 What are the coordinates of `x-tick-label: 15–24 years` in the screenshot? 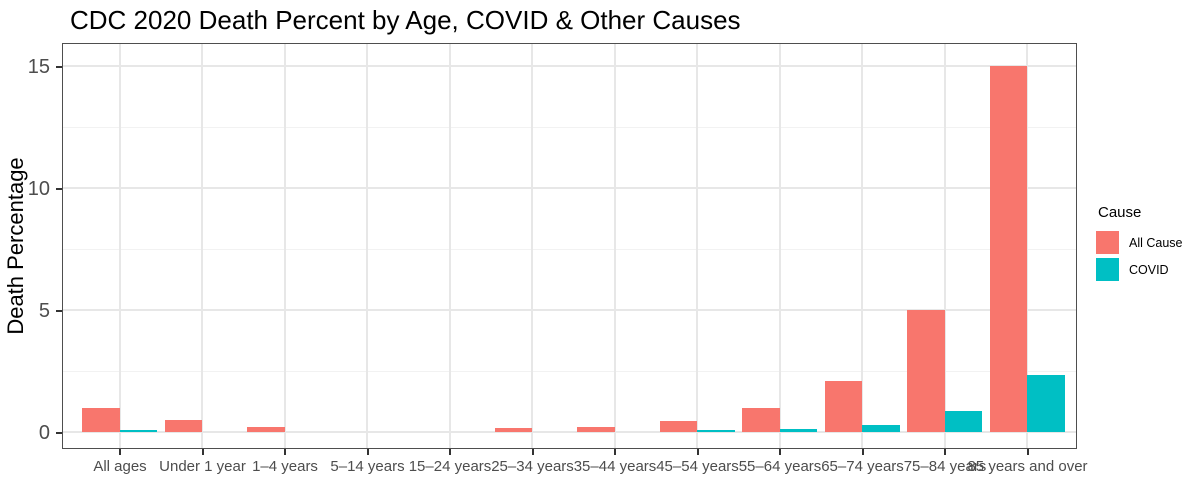 It's located at (450, 466).